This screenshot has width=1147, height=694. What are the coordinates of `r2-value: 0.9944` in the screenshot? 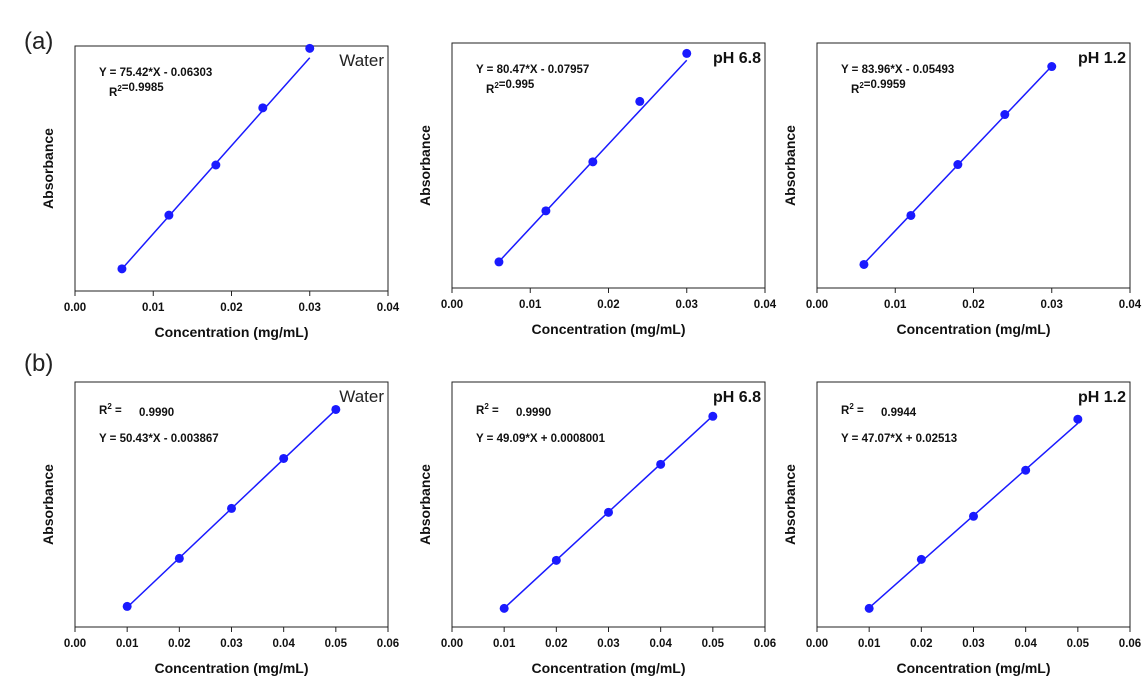 It's located at (899, 413).